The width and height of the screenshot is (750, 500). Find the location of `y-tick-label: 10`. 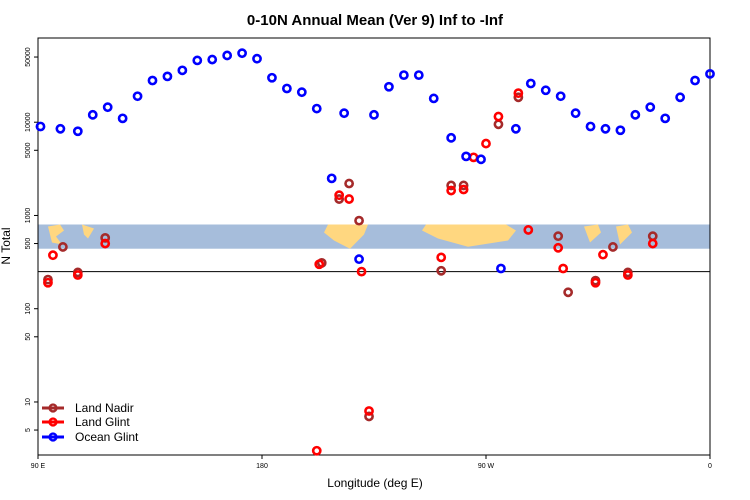

y-tick-label: 10 is located at coordinates (28, 402).